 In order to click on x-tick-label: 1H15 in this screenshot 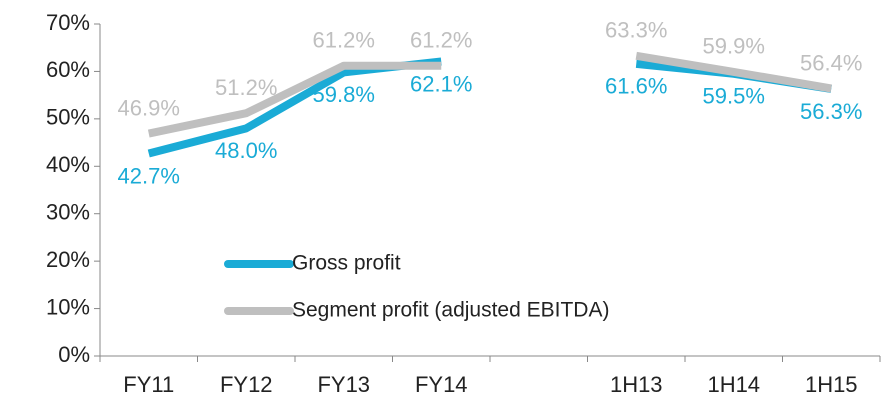, I will do `click(831, 384)`.